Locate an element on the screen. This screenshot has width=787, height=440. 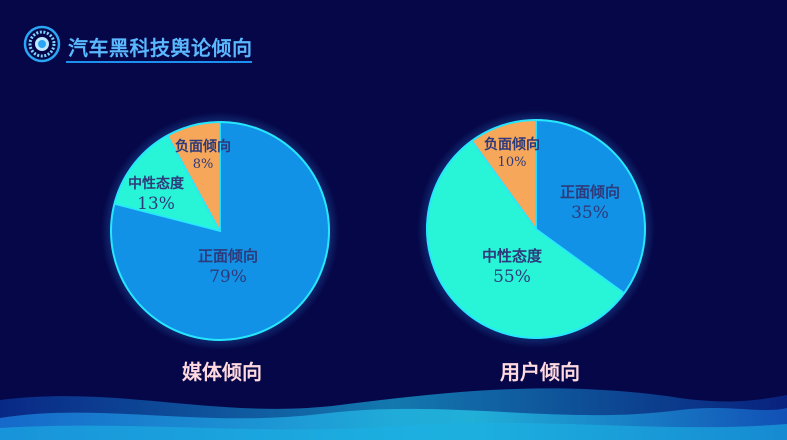
header: 汽车黑科技舆论倾向 is located at coordinates (142, 45).